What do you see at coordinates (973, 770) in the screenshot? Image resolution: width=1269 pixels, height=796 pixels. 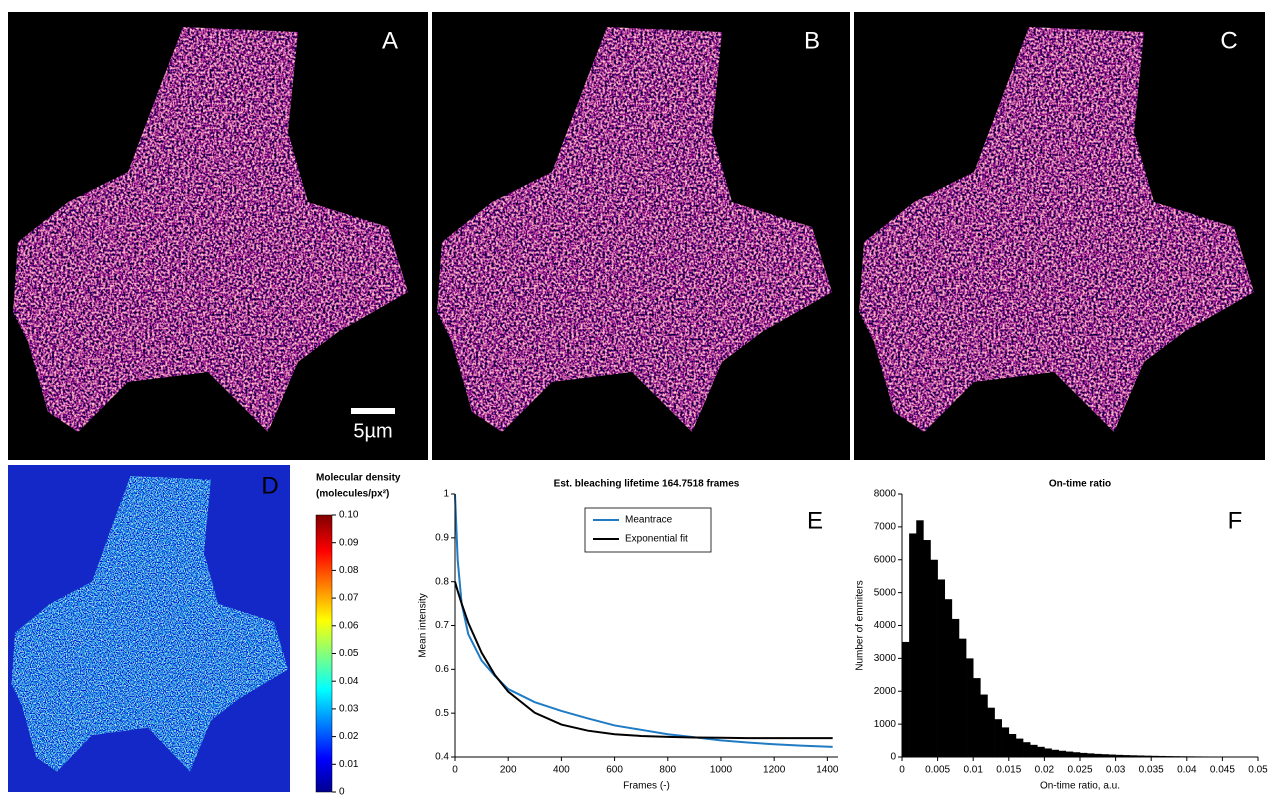 I see `x-tick-label: 0.01` at bounding box center [973, 770].